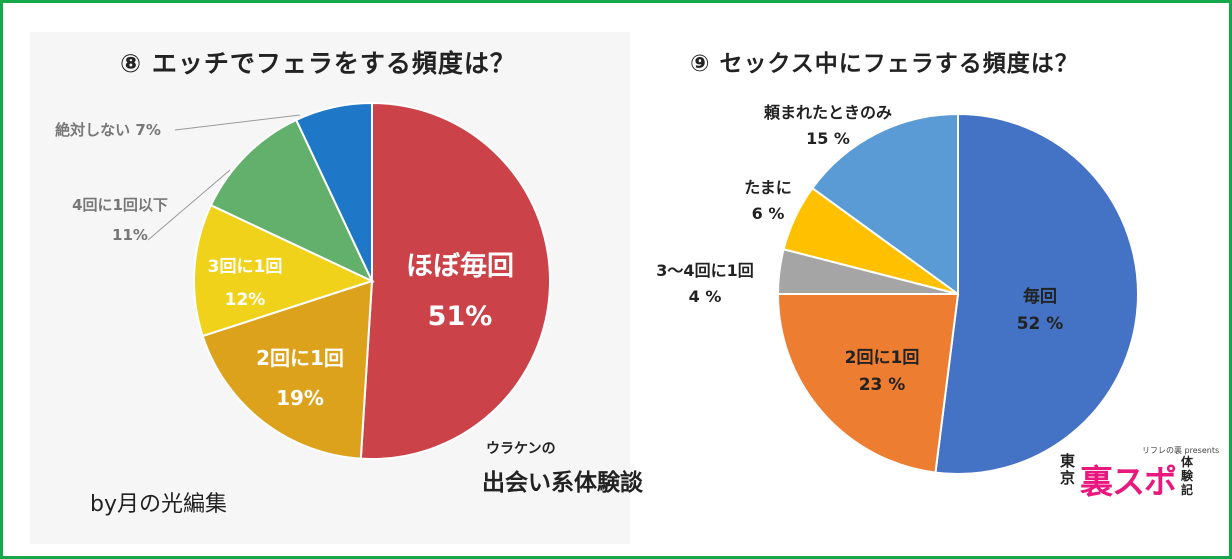 Image resolution: width=1232 pixels, height=559 pixels. What do you see at coordinates (300, 398) in the screenshot?
I see `slice-value-0-1: 19%` at bounding box center [300, 398].